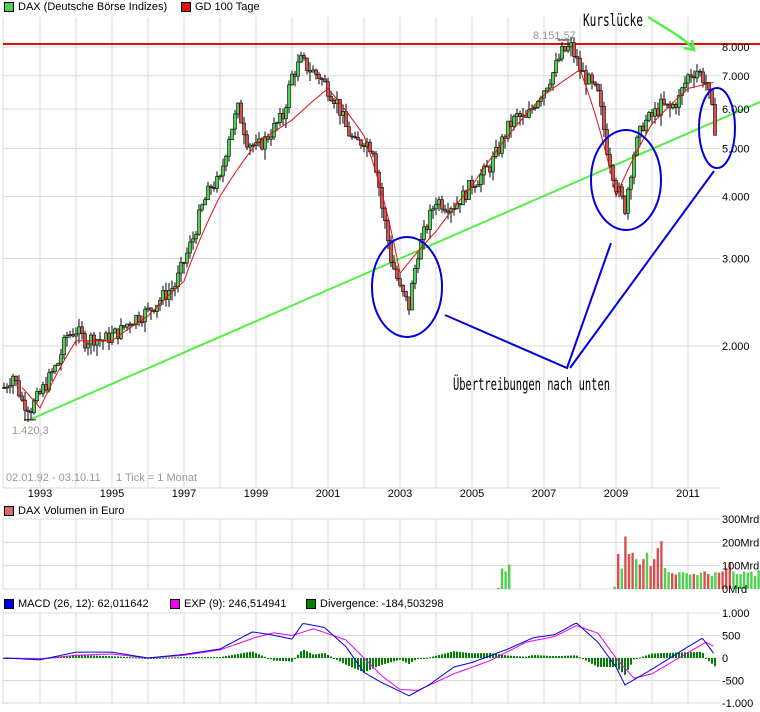 The height and width of the screenshot is (712, 760). I want to click on y-tick-label: 1.000, so click(736, 614).